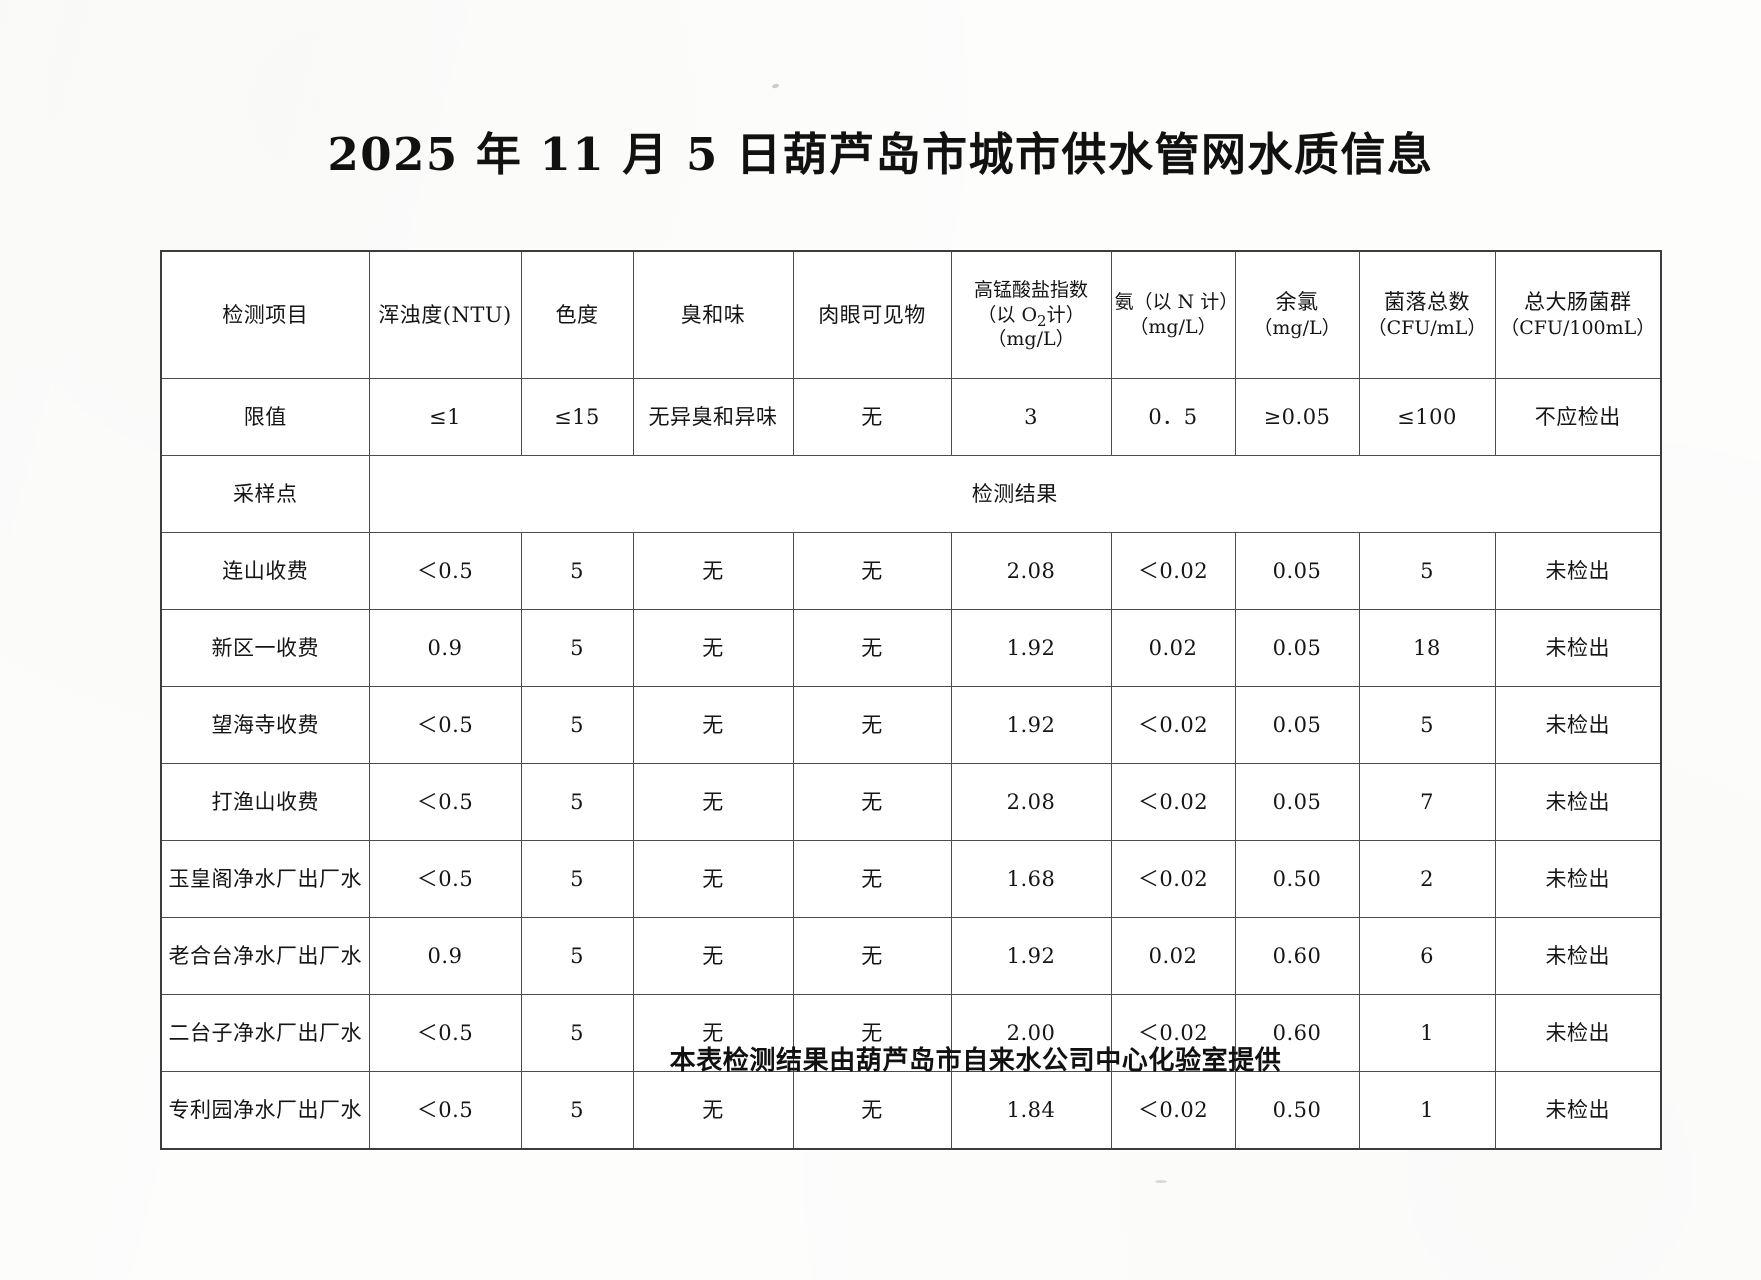 This screenshot has height=1280, width=1761. I want to click on header-permanganate-index: 高锰酸盐指数 （以 O2计） （mg/L）, so click(1031, 314).